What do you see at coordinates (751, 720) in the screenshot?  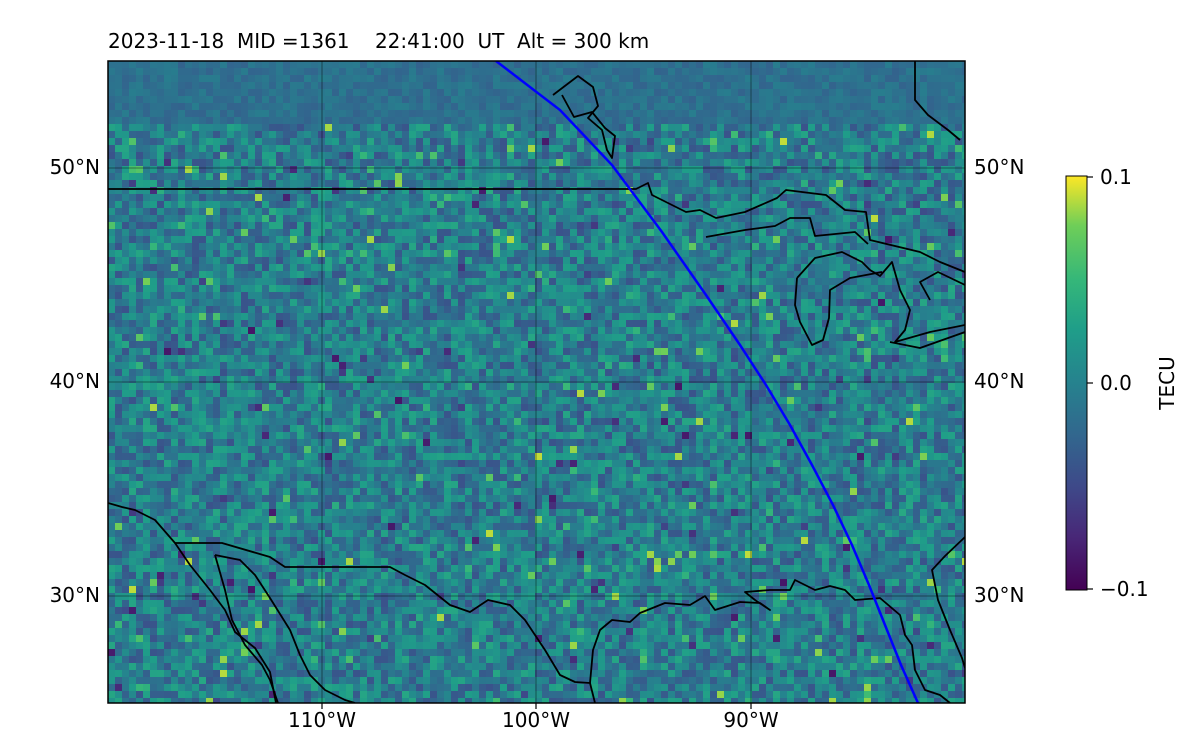 I see `lon-label-90w: 90°W` at bounding box center [751, 720].